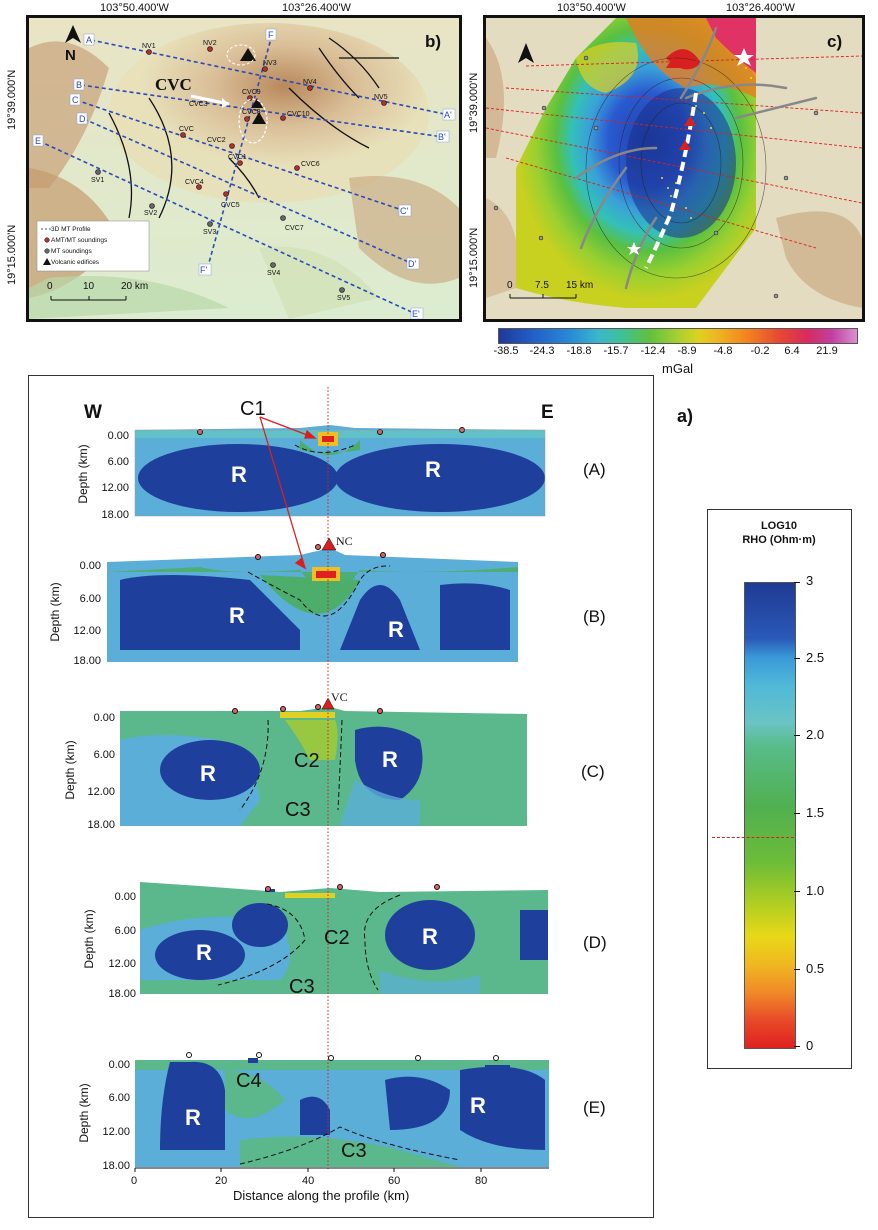  What do you see at coordinates (50, 286) in the screenshot?
I see `map-b-scale-0: 0` at bounding box center [50, 286].